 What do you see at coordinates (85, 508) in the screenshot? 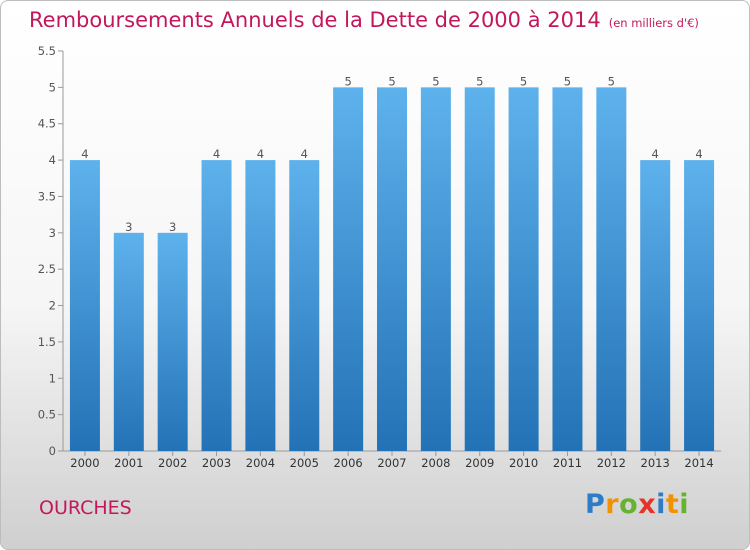
I see `place-name: OURCHES` at bounding box center [85, 508].